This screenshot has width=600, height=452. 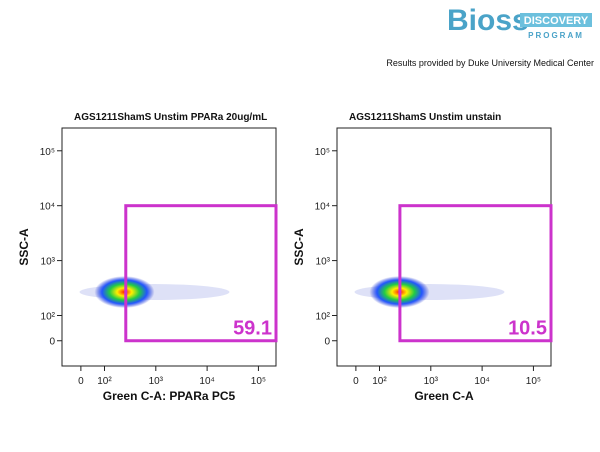 What do you see at coordinates (169, 396) in the screenshot?
I see `x-axis-label: Green C-A: PPARa PC5` at bounding box center [169, 396].